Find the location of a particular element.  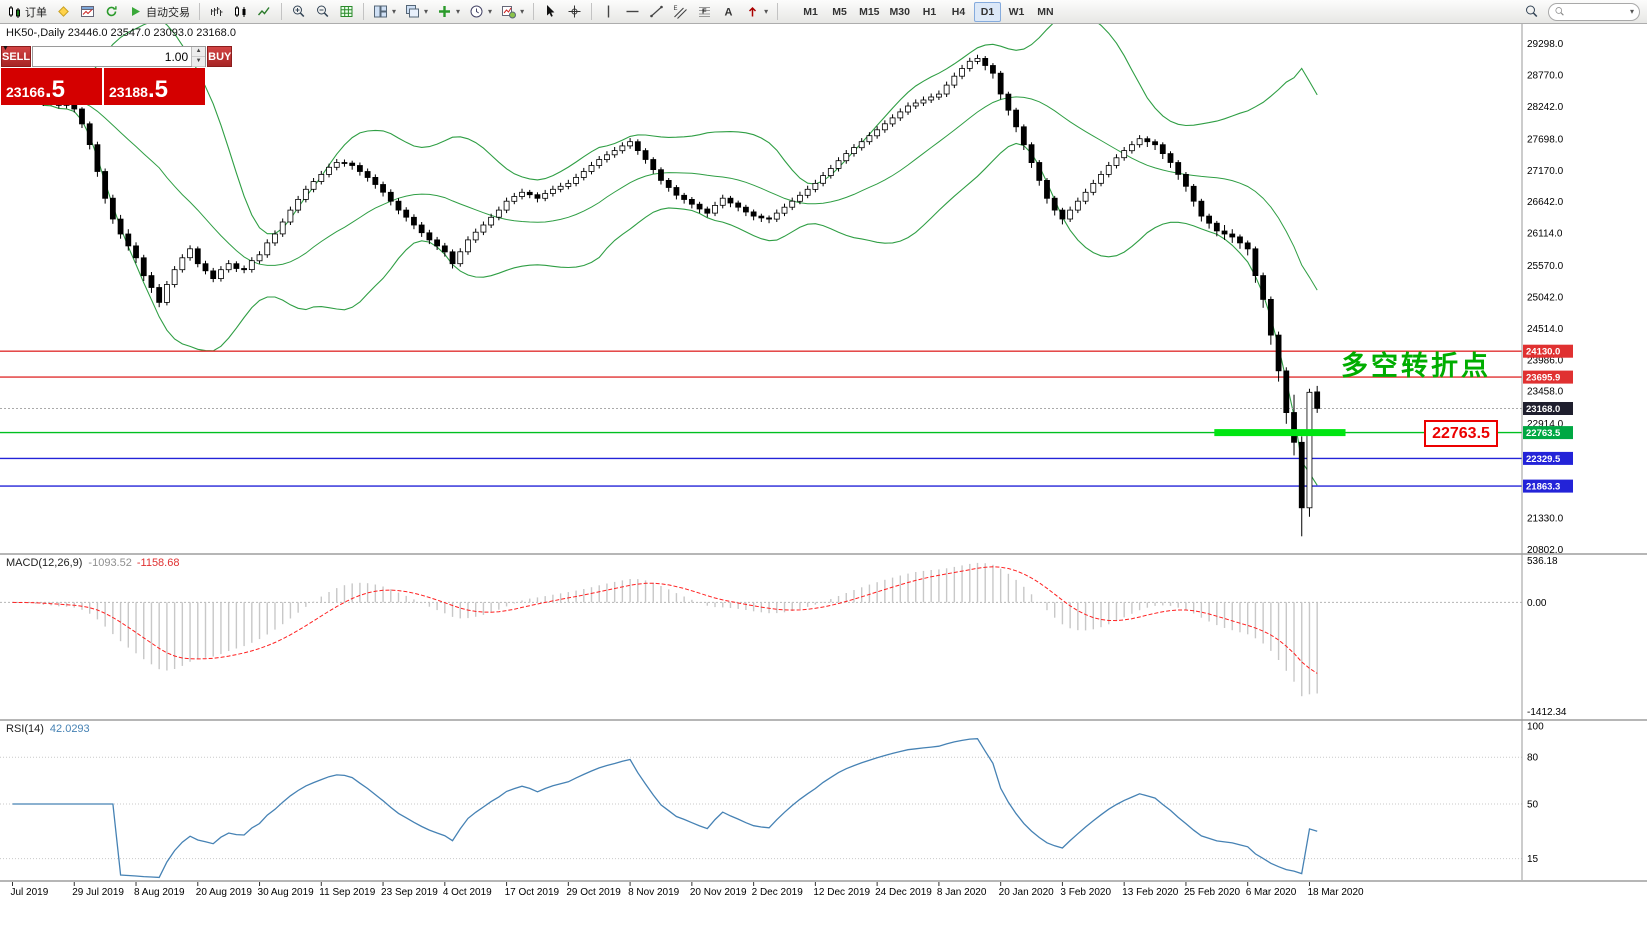

trade-panel-collapse-arrow: ▼ is located at coordinates (5, 48).